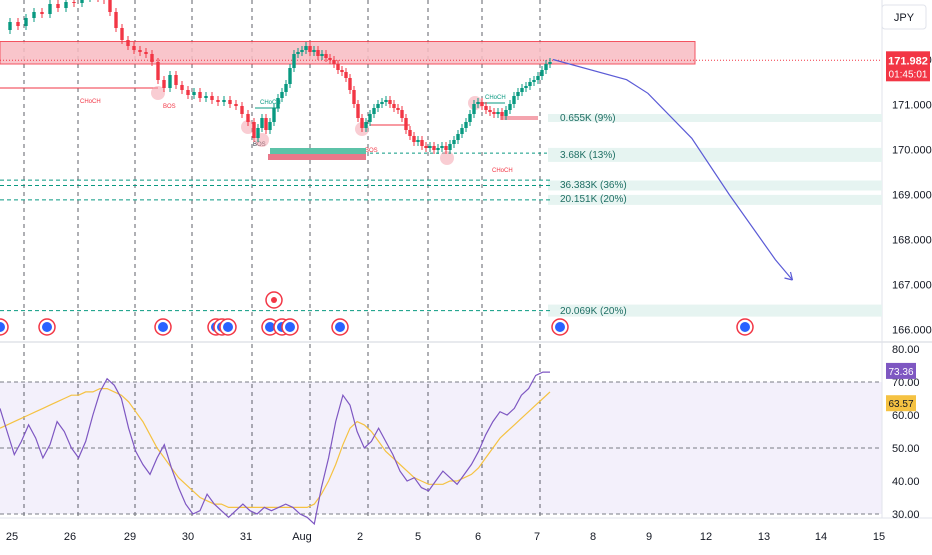  I want to click on rsi-badge-value: 73.36, so click(900, 372).